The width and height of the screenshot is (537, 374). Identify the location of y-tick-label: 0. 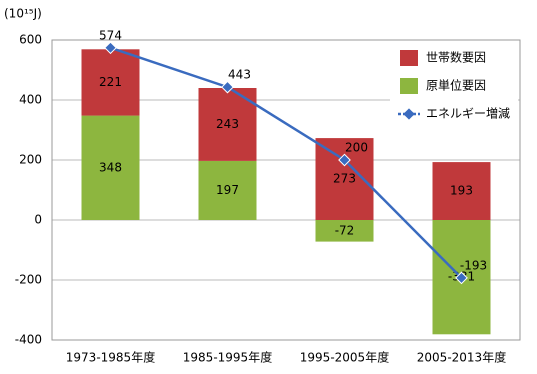
(38, 220).